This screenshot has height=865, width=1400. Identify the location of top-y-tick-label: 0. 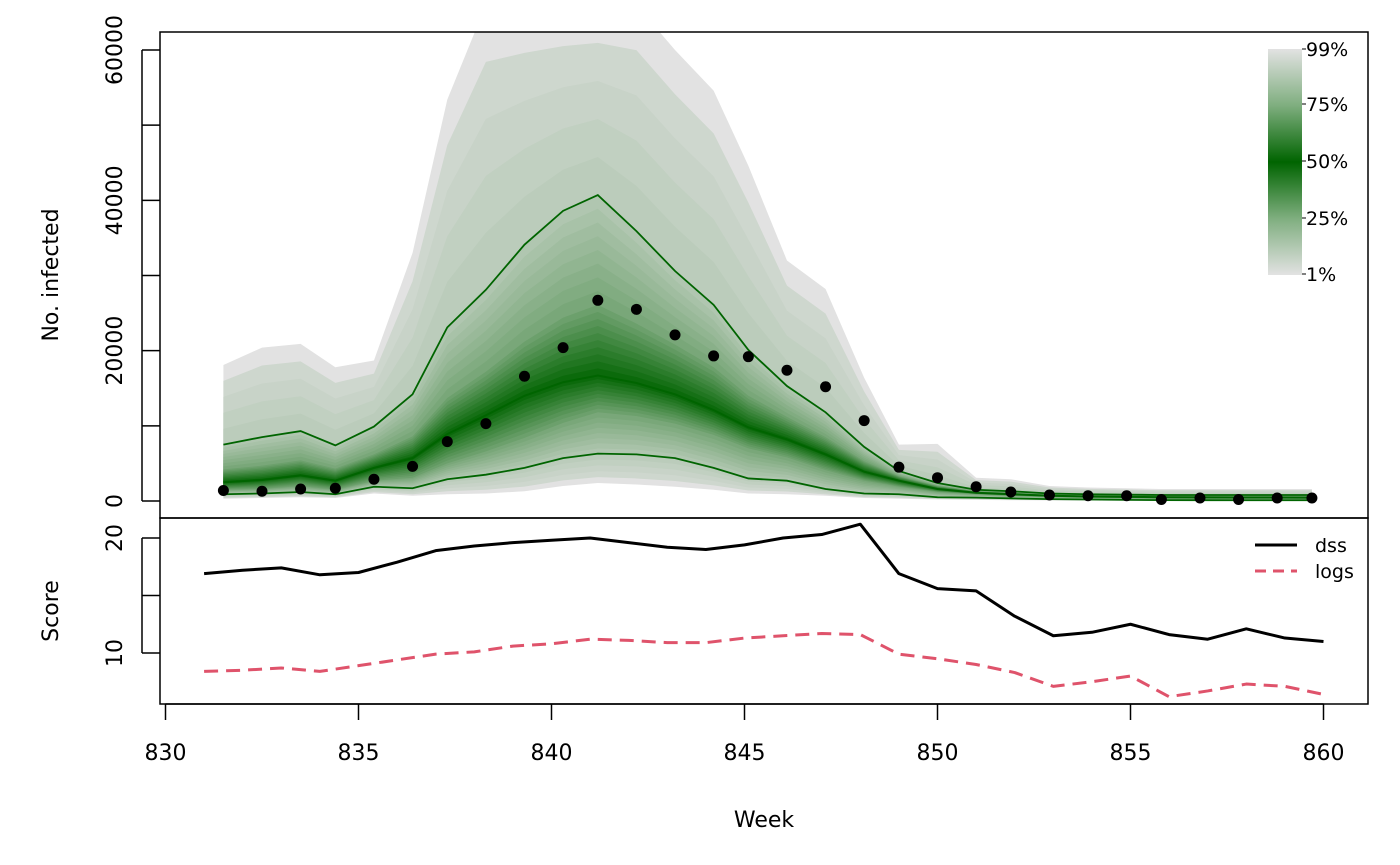
(115, 501).